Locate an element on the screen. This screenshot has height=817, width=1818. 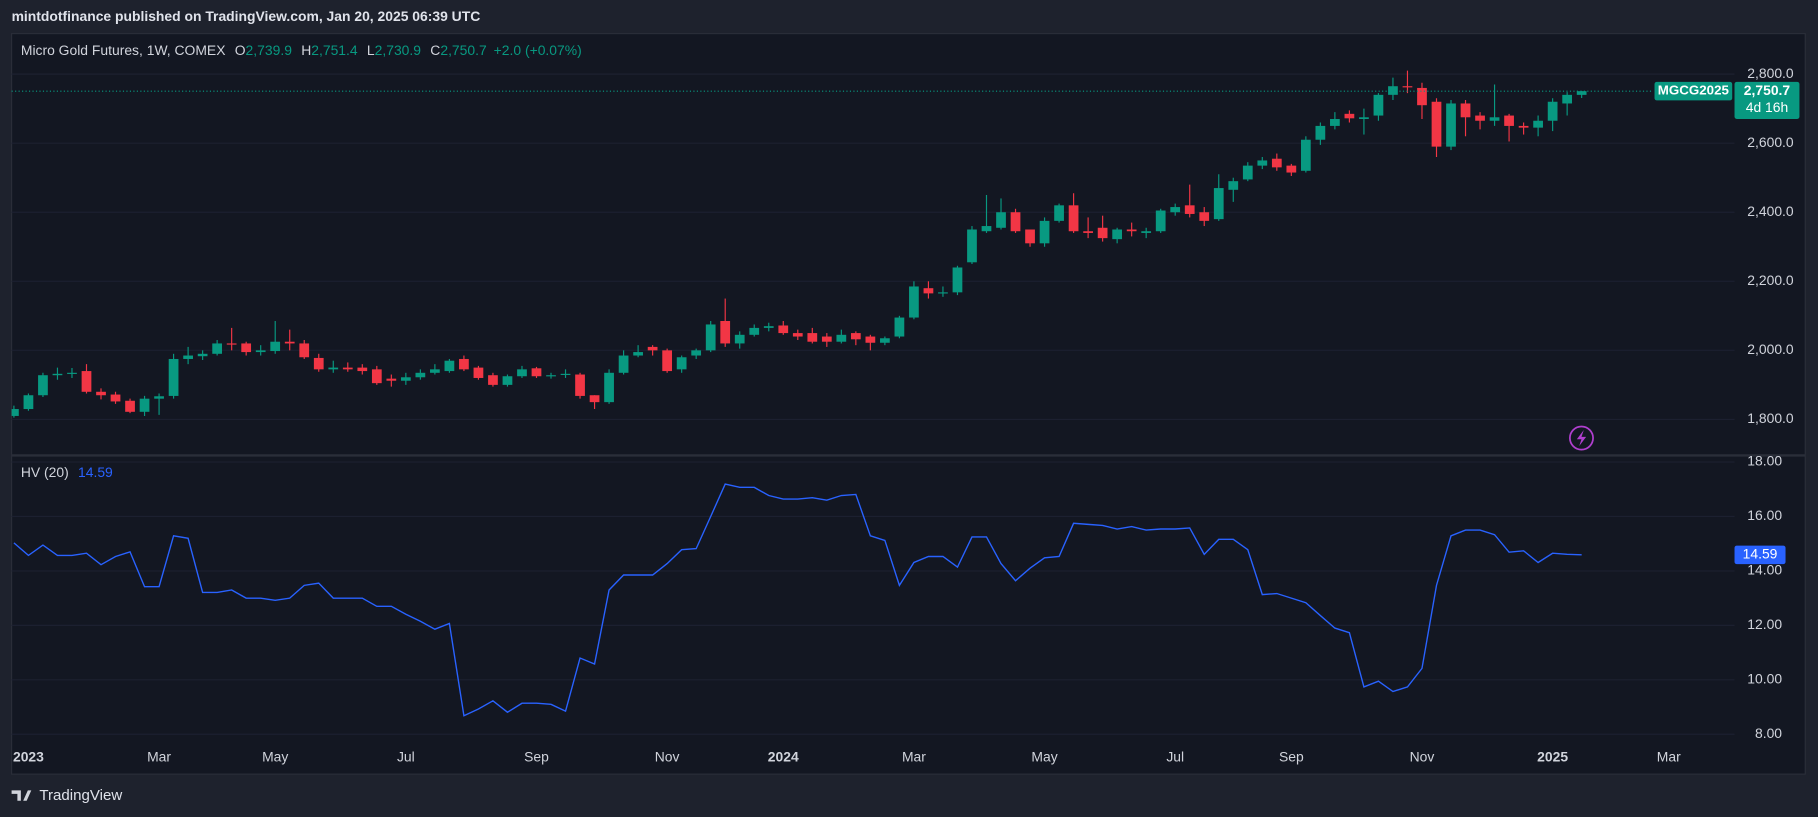
y-tick-label: 12.00 is located at coordinates (1764, 624).